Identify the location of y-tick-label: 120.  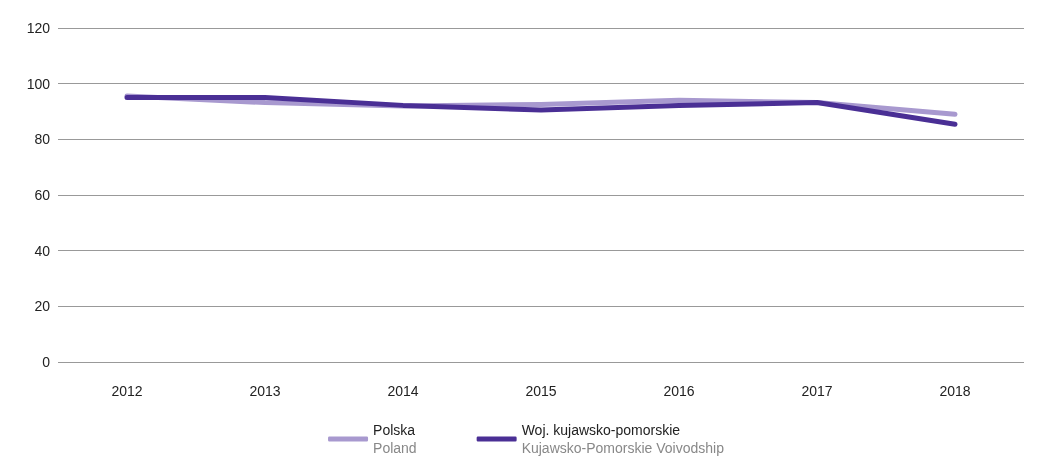
(38, 28).